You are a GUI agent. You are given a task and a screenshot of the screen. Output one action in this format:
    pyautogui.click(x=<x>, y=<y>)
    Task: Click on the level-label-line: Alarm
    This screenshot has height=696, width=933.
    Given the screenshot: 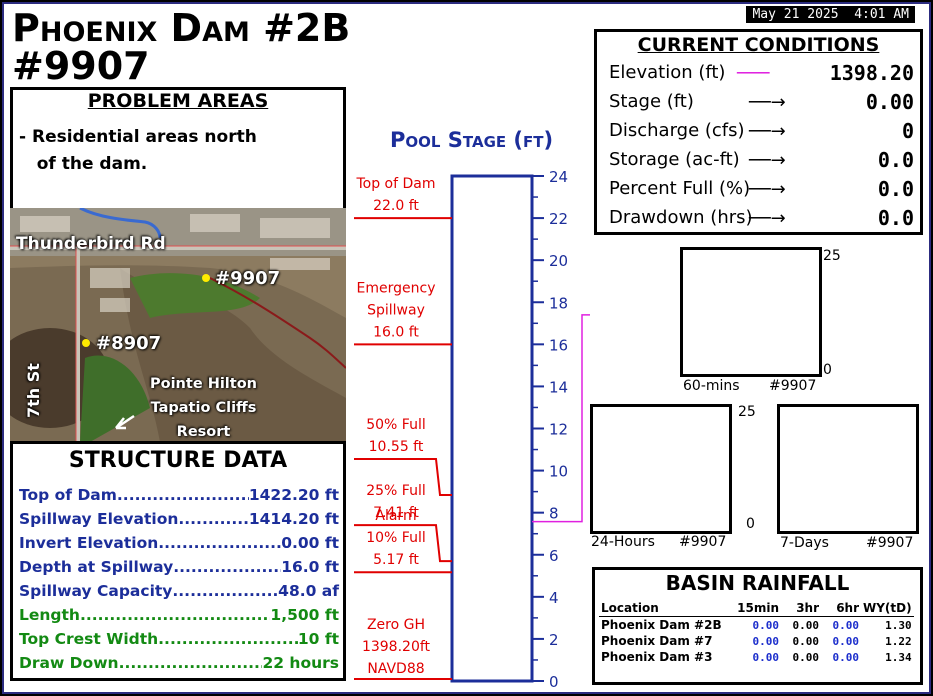 What is the action you would take?
    pyautogui.click(x=395, y=516)
    